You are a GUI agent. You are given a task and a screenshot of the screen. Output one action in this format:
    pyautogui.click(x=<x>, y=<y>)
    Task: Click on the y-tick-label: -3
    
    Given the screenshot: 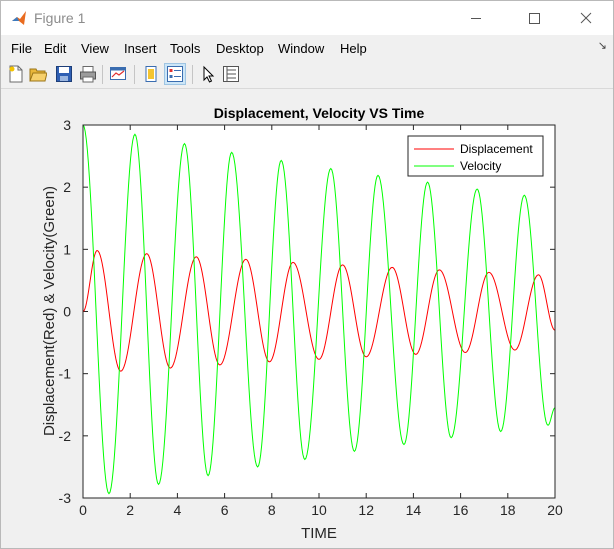 What is the action you would take?
    pyautogui.click(x=65, y=498)
    